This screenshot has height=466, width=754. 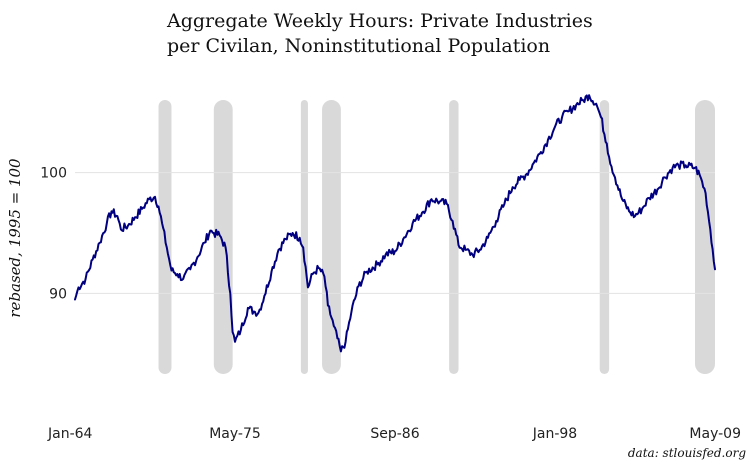 I want to click on x-tick-label: May-09, so click(x=715, y=434).